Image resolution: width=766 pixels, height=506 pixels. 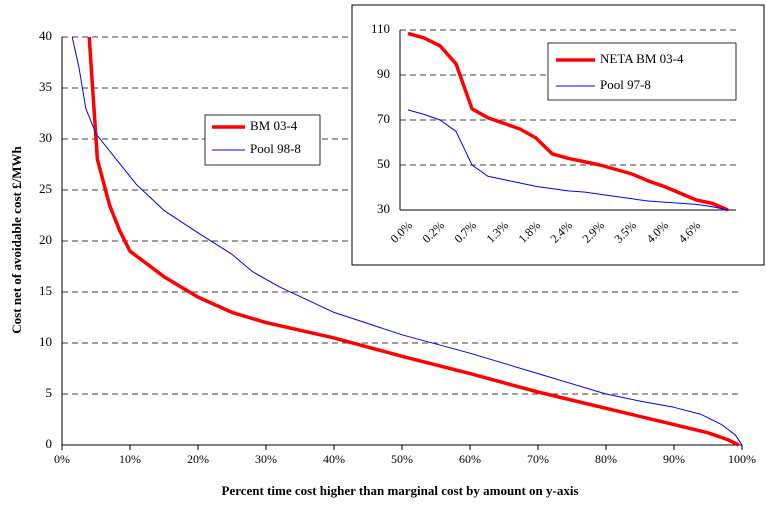 I want to click on x-tick-label: 80%, so click(x=606, y=459).